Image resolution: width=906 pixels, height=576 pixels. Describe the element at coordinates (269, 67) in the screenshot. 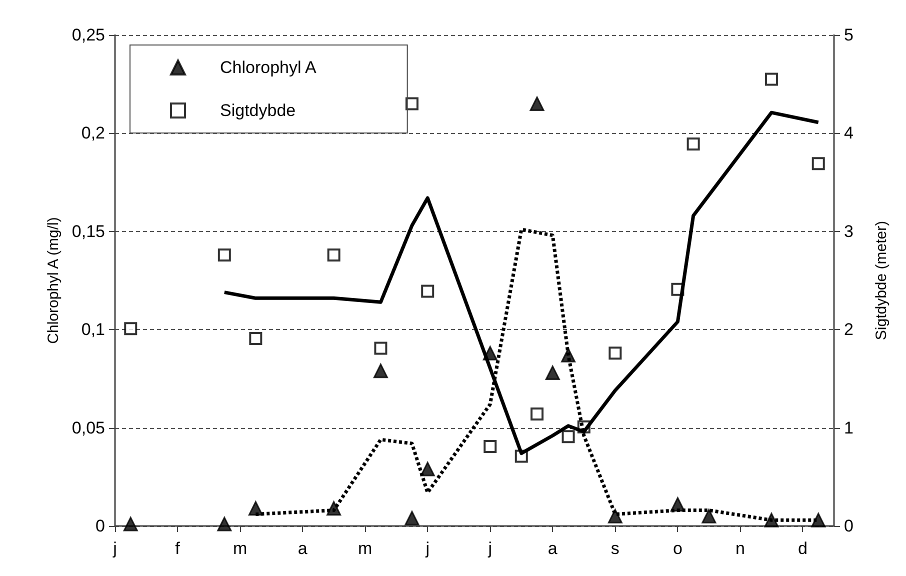

I see `legend-label: Chlorophyl A` at that location.